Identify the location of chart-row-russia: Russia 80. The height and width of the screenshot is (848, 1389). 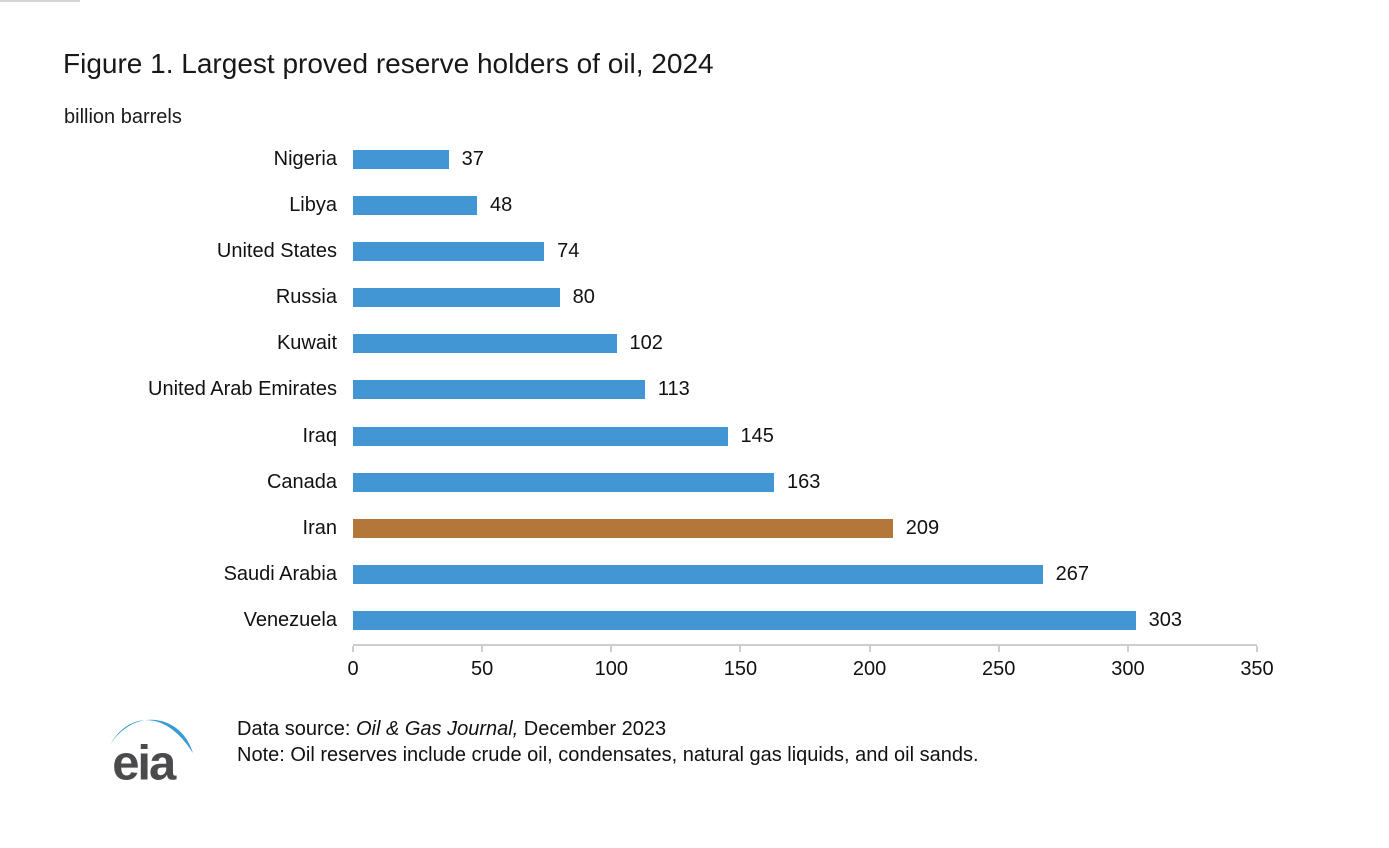
(660, 298).